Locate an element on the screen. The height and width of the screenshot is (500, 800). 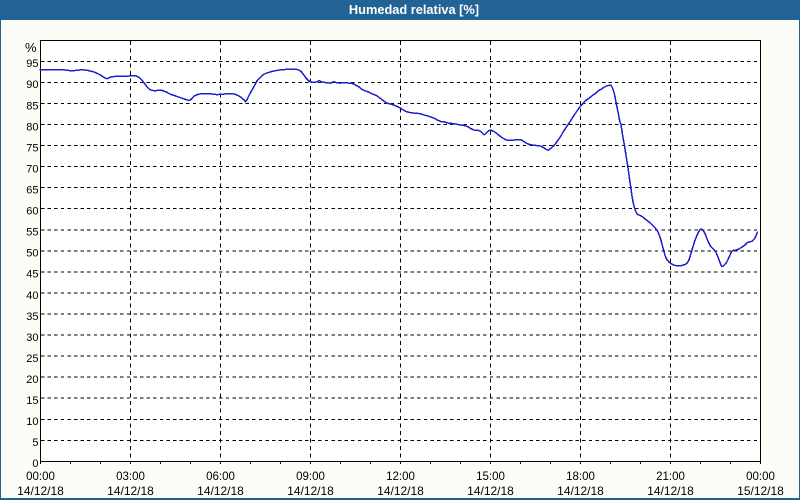
svg-text: 15:00 is located at coordinates (490, 477).